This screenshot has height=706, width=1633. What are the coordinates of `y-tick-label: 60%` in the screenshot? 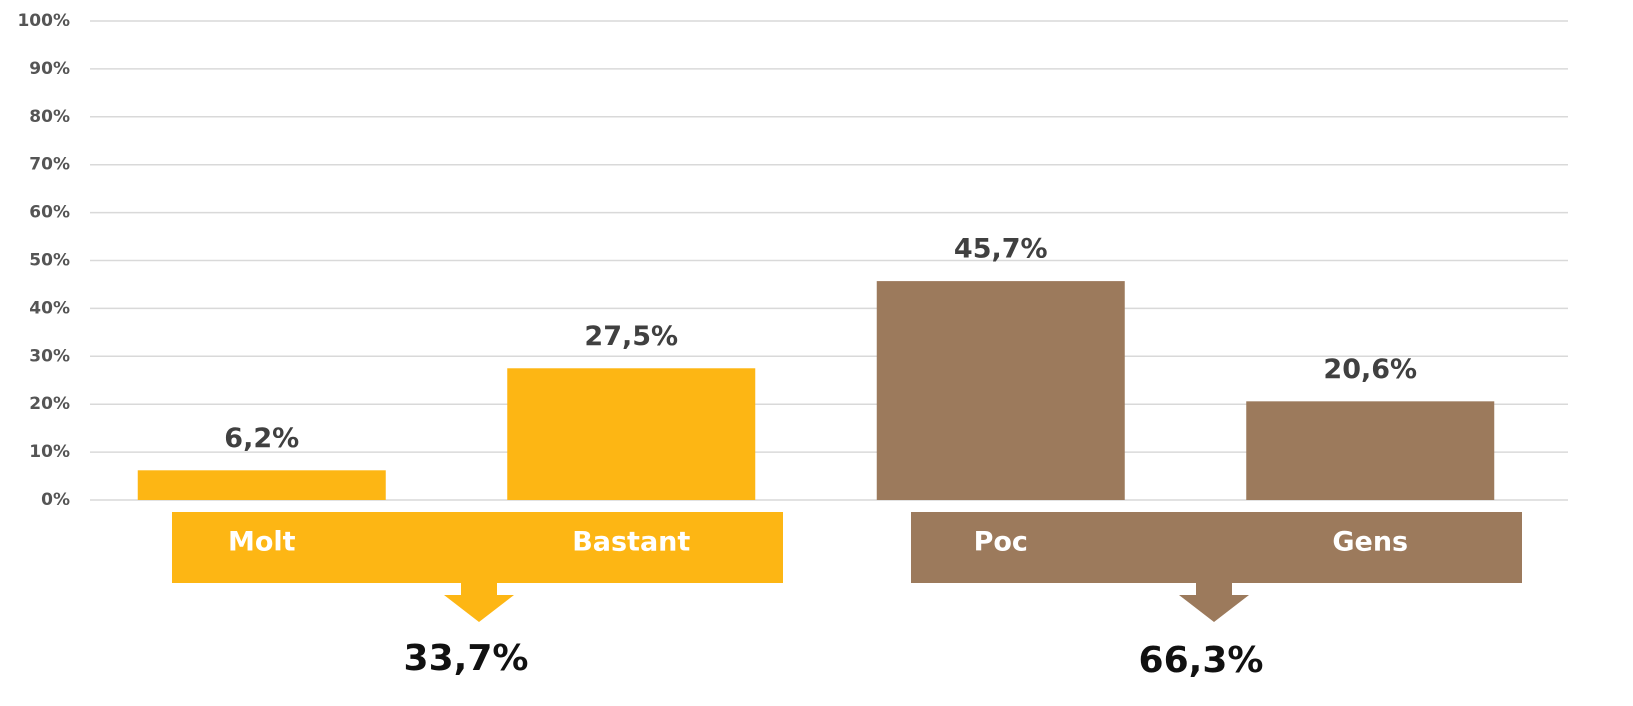 It's located at (49, 213).